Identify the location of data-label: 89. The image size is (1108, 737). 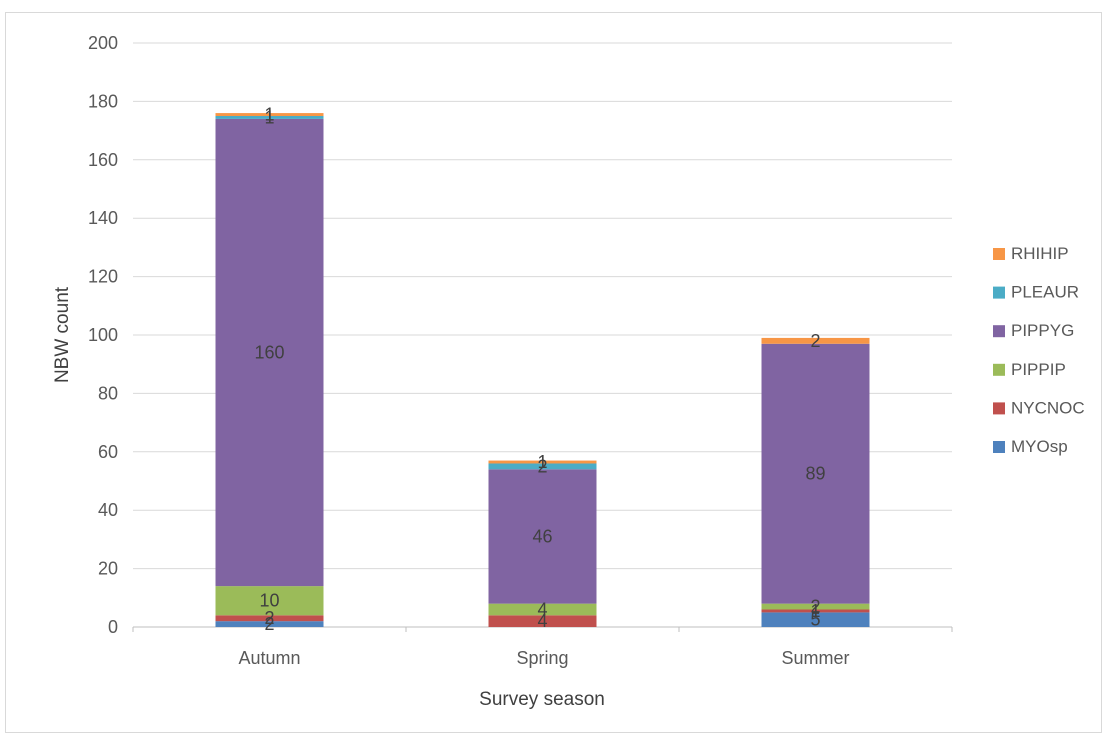
(815, 474).